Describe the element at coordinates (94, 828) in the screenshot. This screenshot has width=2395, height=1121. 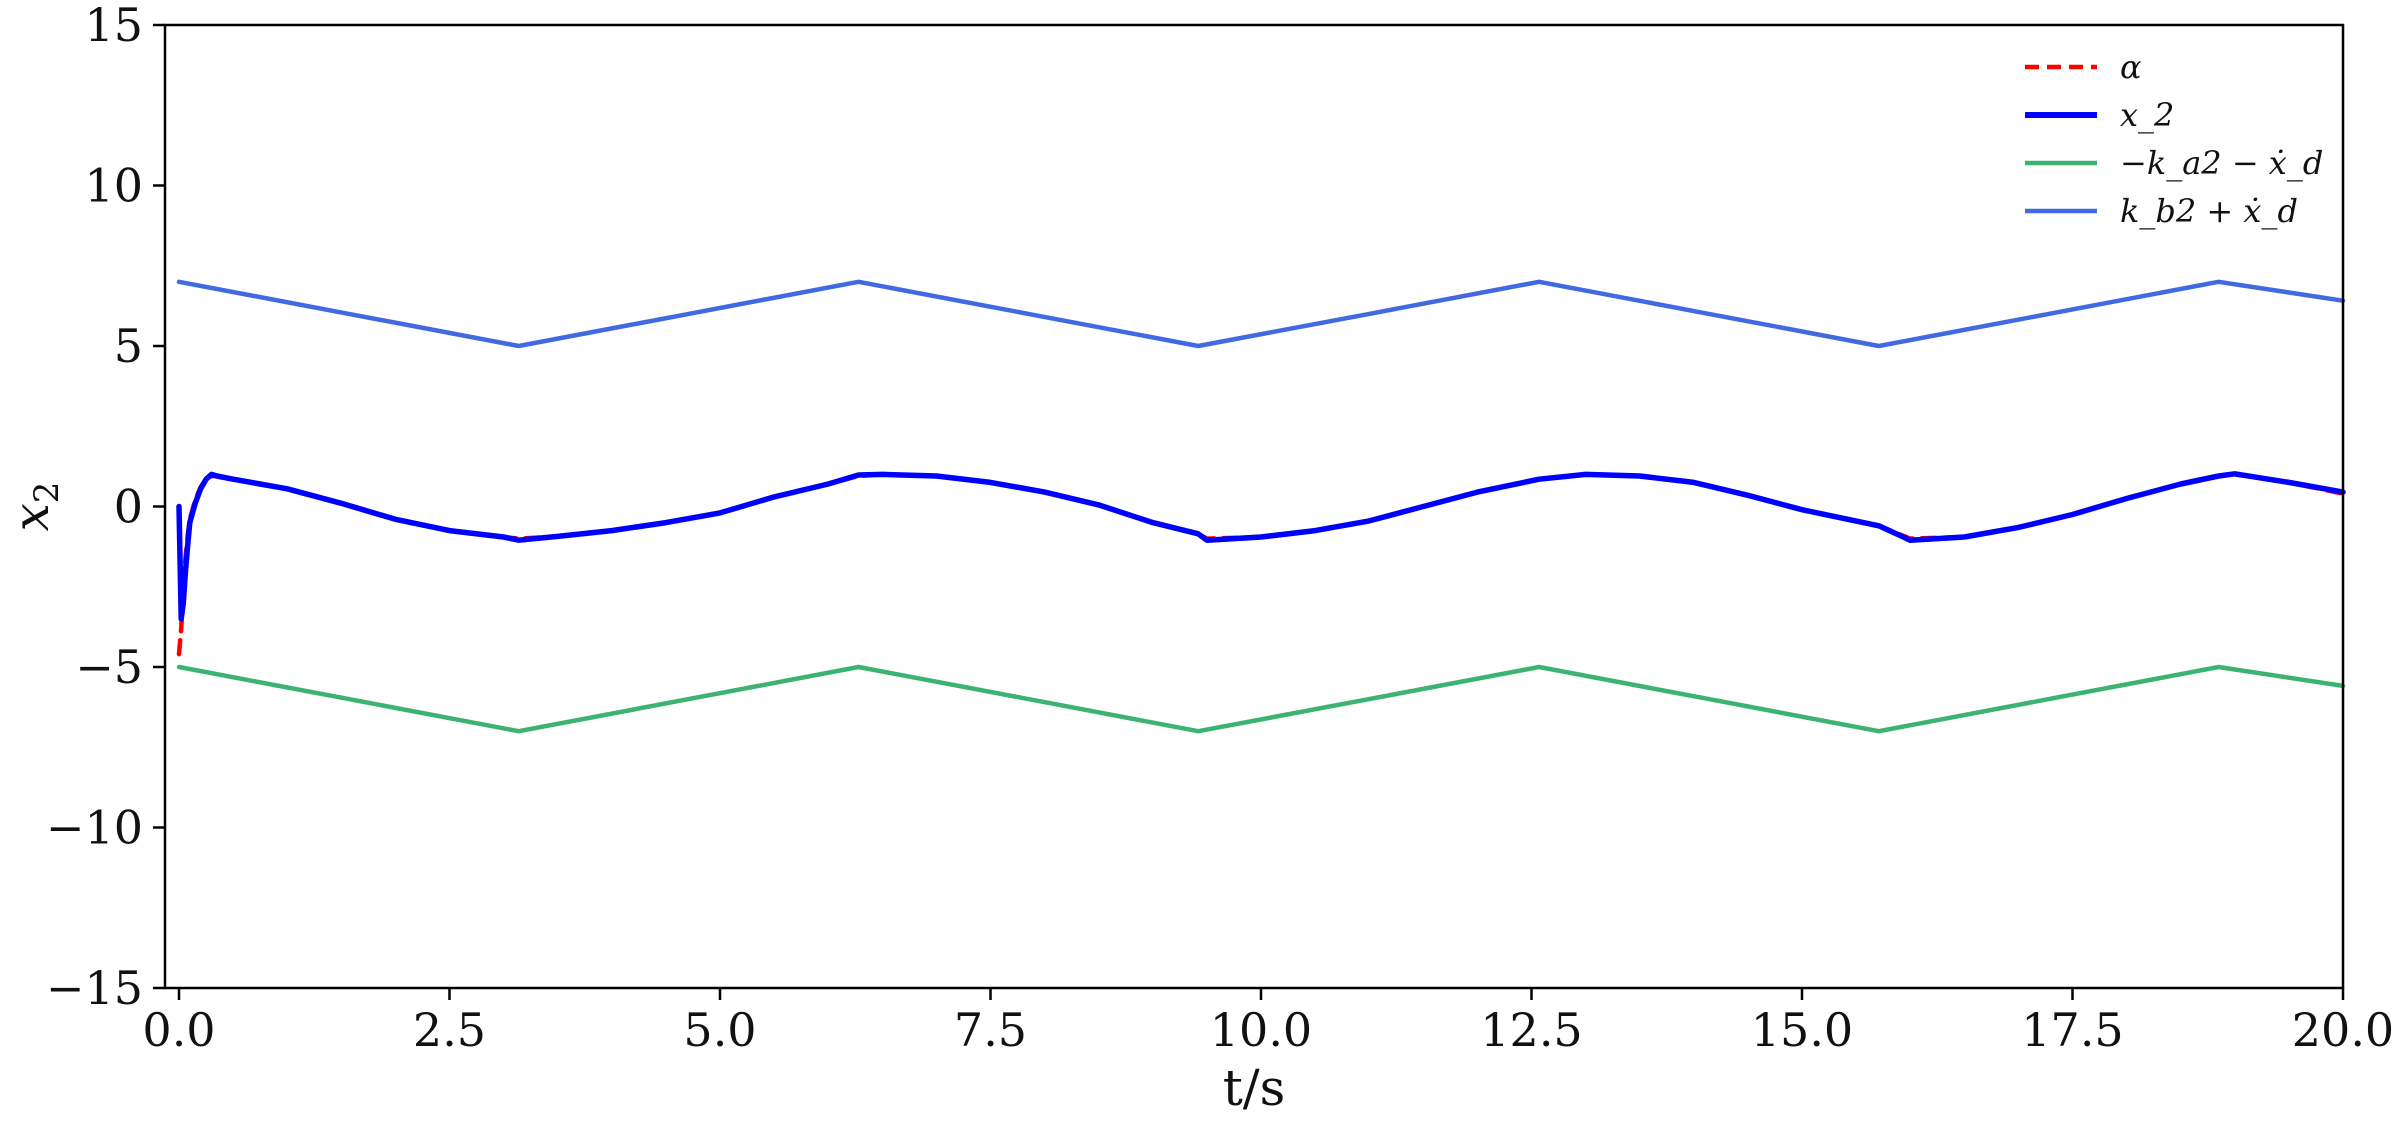
I see `y-tick-label: −10` at that location.